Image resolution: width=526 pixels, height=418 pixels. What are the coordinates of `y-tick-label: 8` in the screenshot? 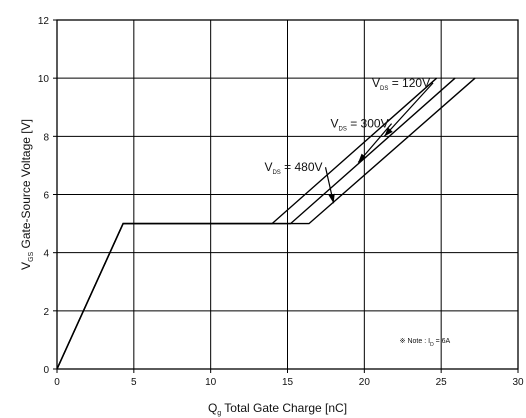 It's located at (46, 137).